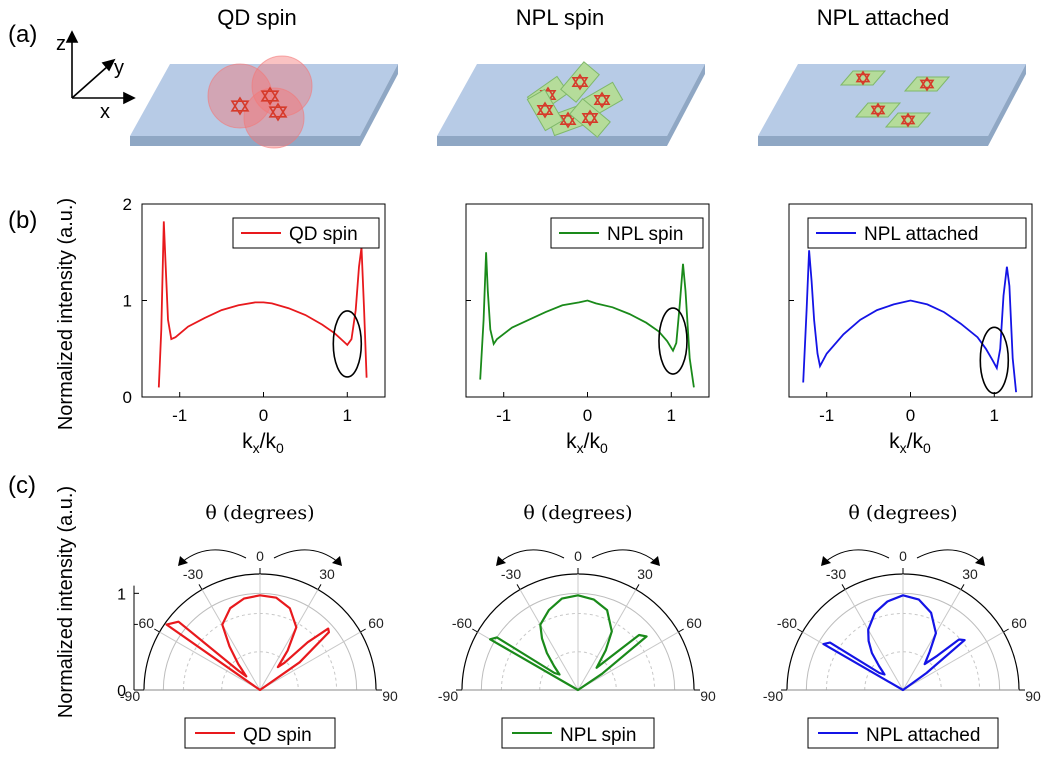 Image resolution: width=1052 pixels, height=758 pixels. I want to click on kx-label-2: kx/k0, so click(910, 443).